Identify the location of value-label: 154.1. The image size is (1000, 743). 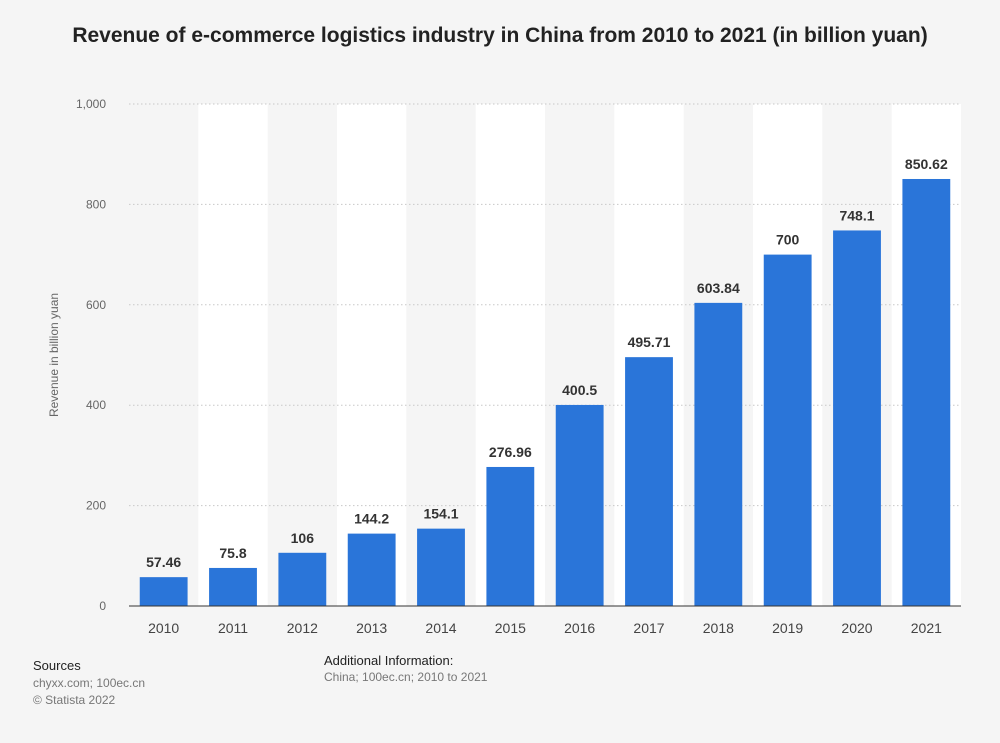
(440, 514).